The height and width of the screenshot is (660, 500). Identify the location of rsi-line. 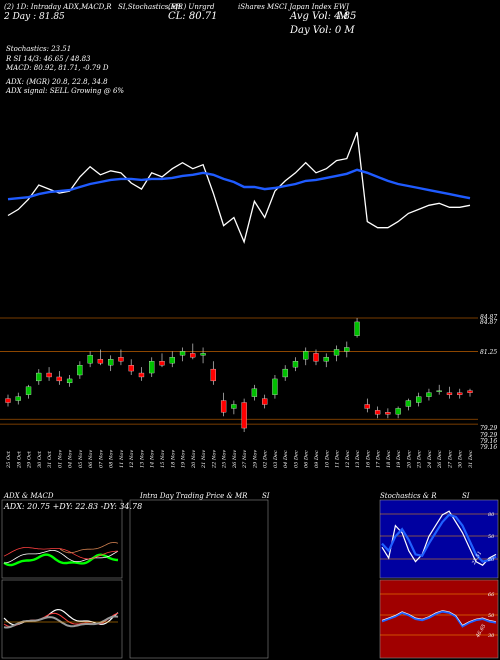
(439, 619).